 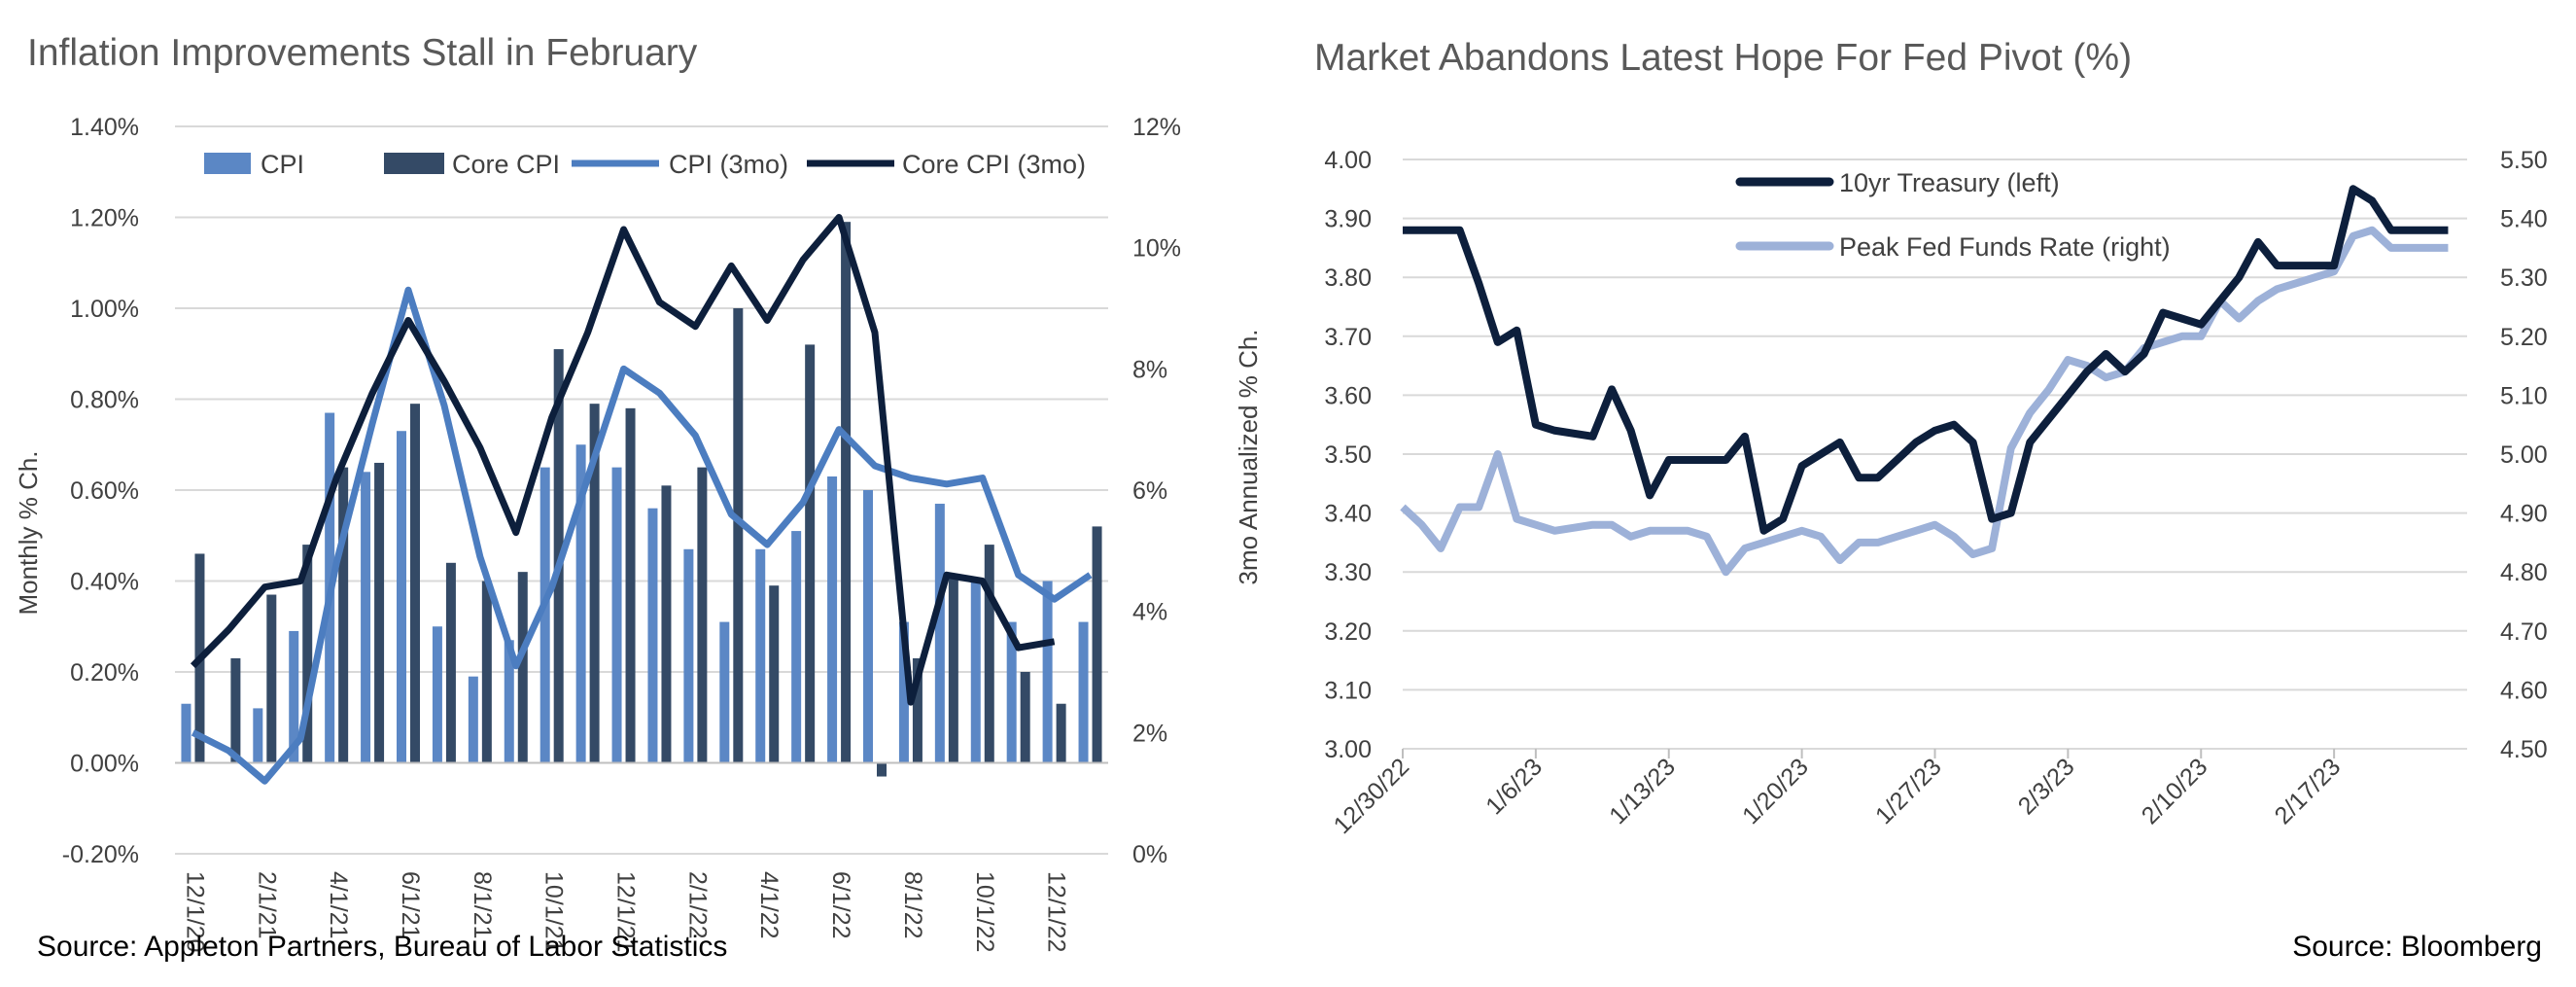 What do you see at coordinates (1514, 786) in the screenshot?
I see `chart2-x-tick-label: 1/6/23` at bounding box center [1514, 786].